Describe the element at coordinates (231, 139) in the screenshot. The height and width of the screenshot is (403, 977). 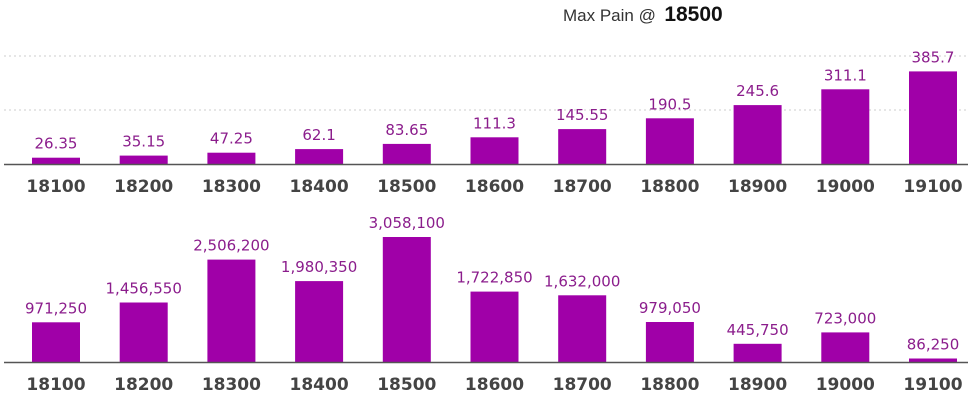
I see `bar-value-label: 47.25` at that location.